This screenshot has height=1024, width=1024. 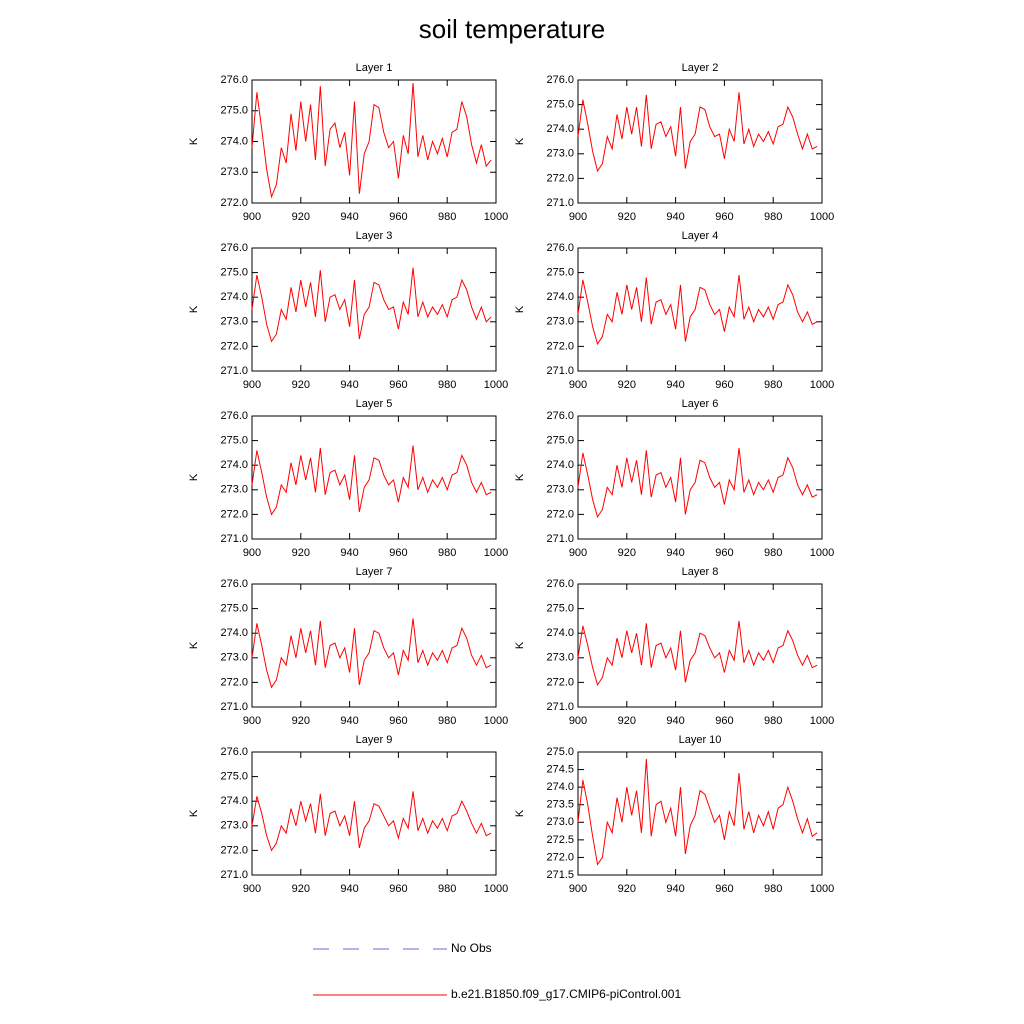 What do you see at coordinates (700, 572) in the screenshot?
I see `panel-title: Layer 8` at bounding box center [700, 572].